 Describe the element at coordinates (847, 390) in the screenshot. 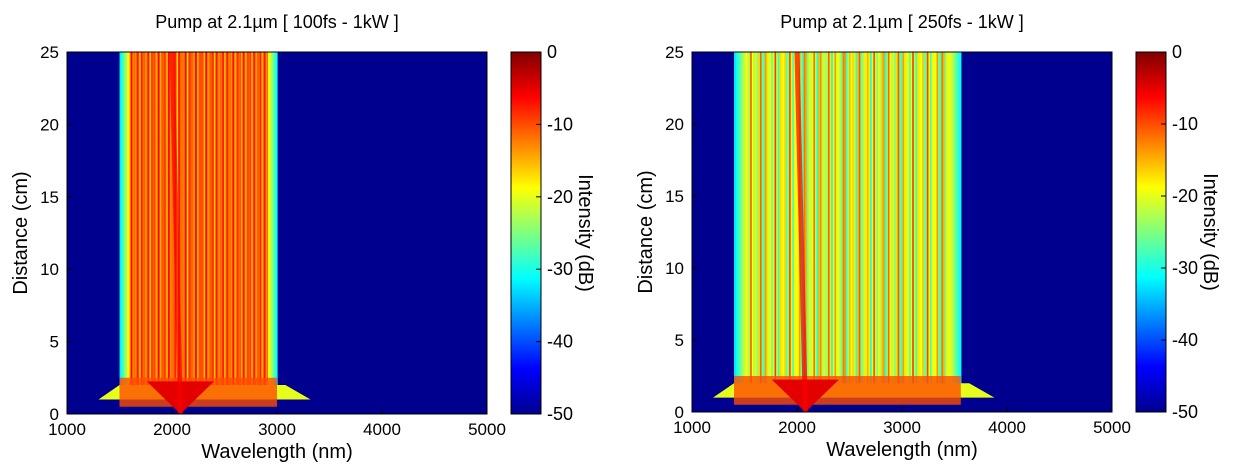

I see `spectrum-base-core` at that location.